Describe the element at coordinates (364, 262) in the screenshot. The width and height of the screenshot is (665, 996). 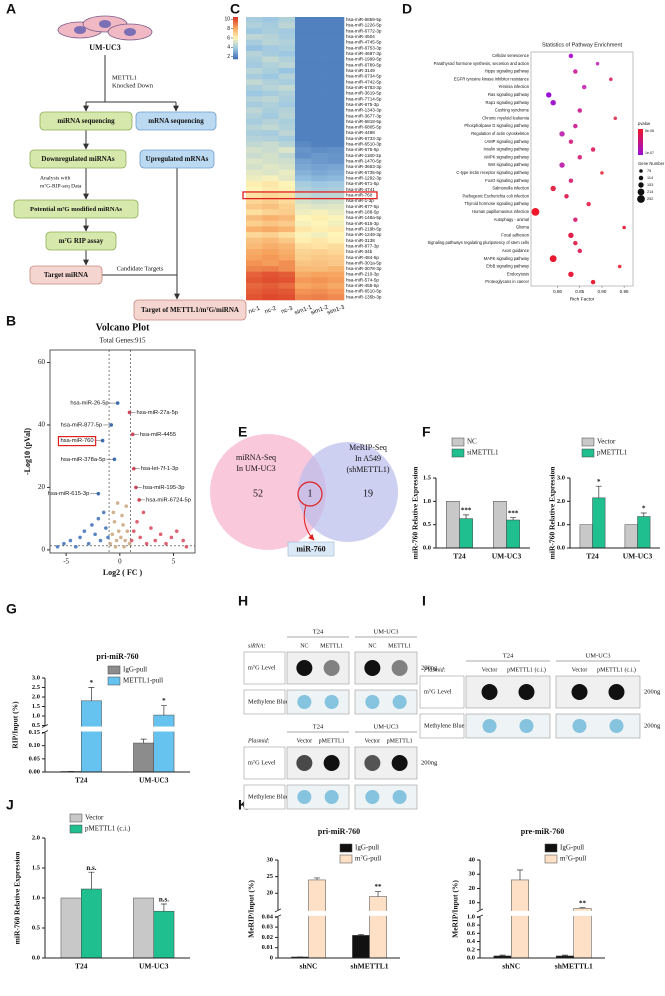
I see `row-label: hsa-miR-301a-5p` at that location.